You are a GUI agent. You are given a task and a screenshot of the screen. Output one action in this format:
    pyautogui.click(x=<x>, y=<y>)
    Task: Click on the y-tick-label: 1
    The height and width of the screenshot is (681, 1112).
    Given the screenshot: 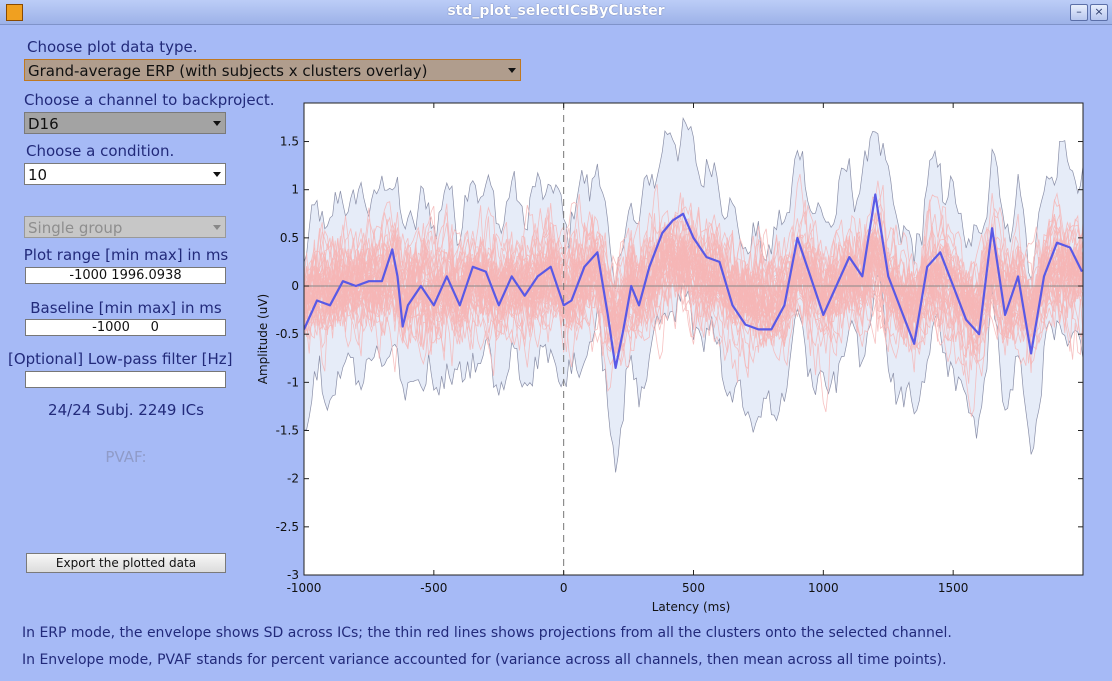 What is the action you would take?
    pyautogui.click(x=295, y=190)
    